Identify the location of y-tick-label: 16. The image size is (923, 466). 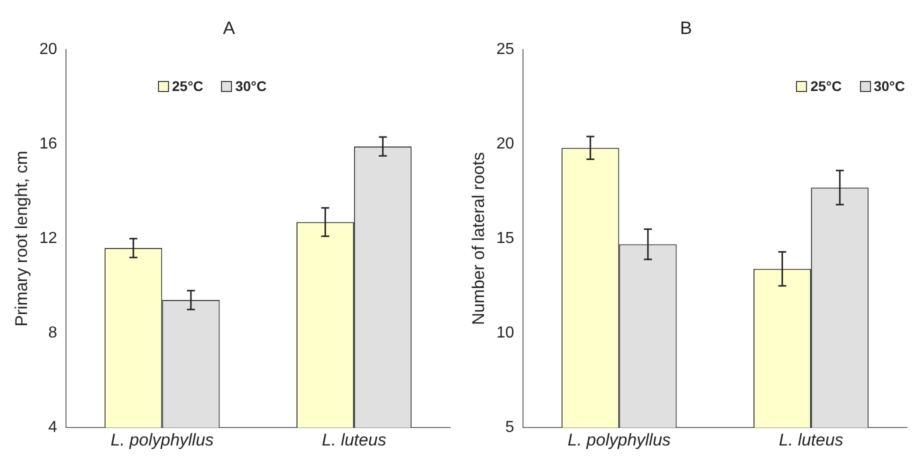
(48, 144).